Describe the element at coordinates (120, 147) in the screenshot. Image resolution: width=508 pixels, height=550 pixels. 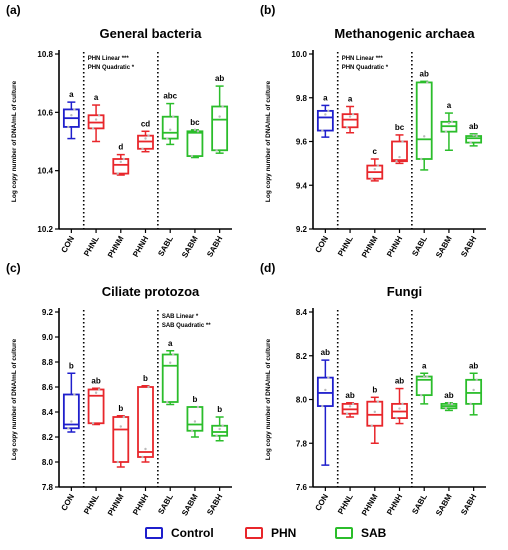
I see `significance-letter: d` at that location.